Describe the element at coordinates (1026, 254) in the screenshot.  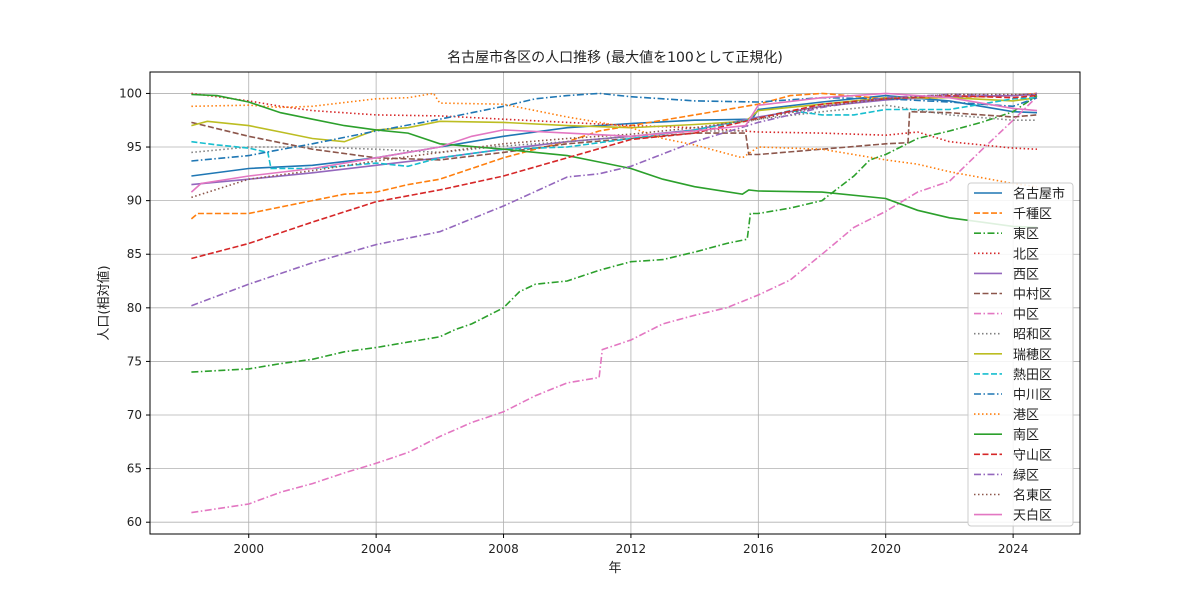
I see `legend-label: 北区` at that location.